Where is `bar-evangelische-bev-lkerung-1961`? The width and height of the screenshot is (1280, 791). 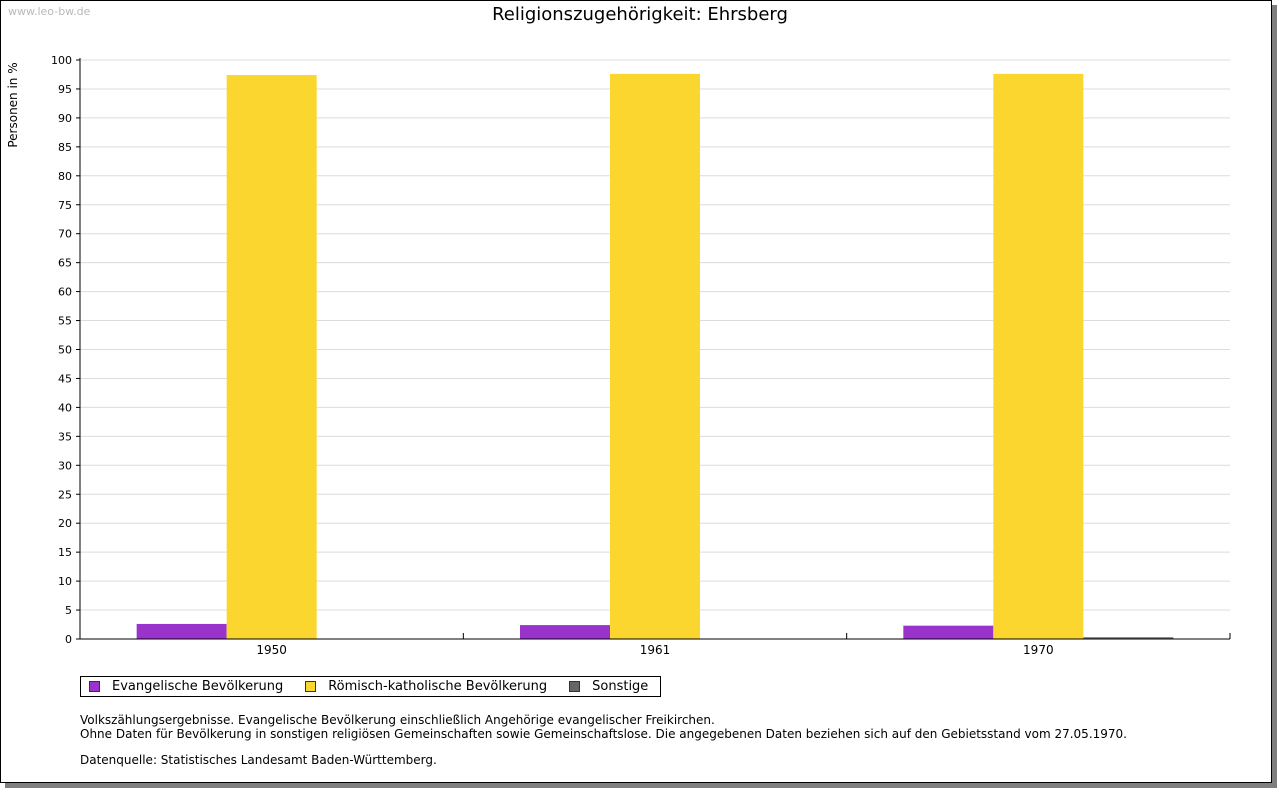
bar-evangelische-bev-lkerung-1961 is located at coordinates (565, 632).